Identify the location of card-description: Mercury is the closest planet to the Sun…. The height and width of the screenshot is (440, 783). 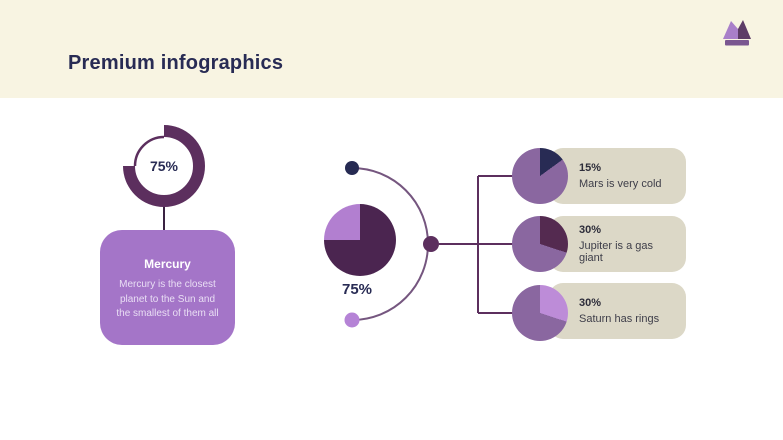
(167, 299).